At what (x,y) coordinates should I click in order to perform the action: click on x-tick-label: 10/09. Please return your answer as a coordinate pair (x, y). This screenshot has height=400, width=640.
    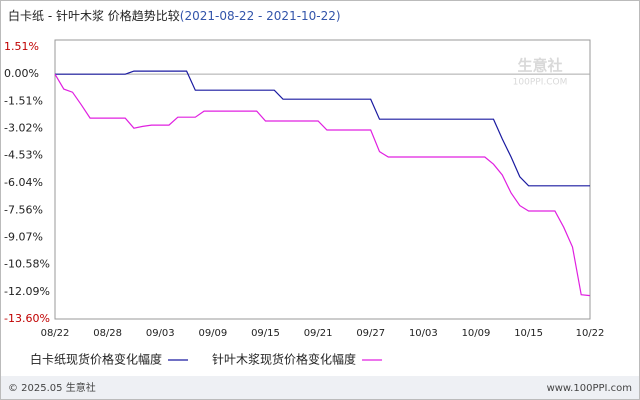
    Looking at the image, I should click on (476, 333).